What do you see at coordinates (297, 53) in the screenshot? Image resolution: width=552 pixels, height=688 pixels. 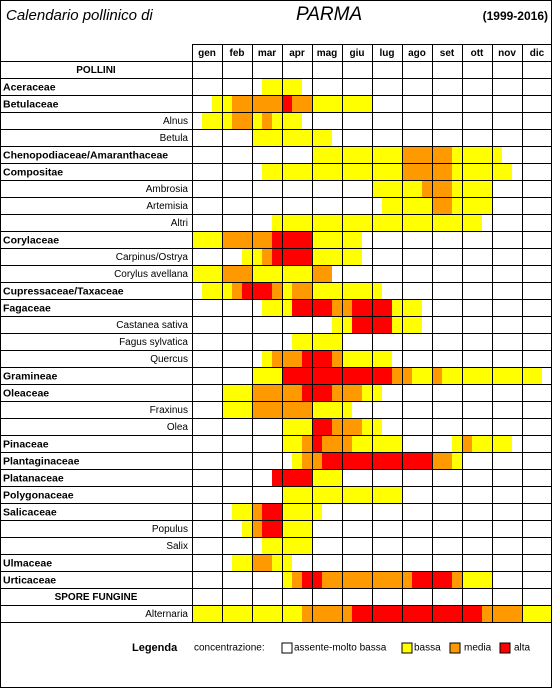 I see `month-label: apr` at bounding box center [297, 53].